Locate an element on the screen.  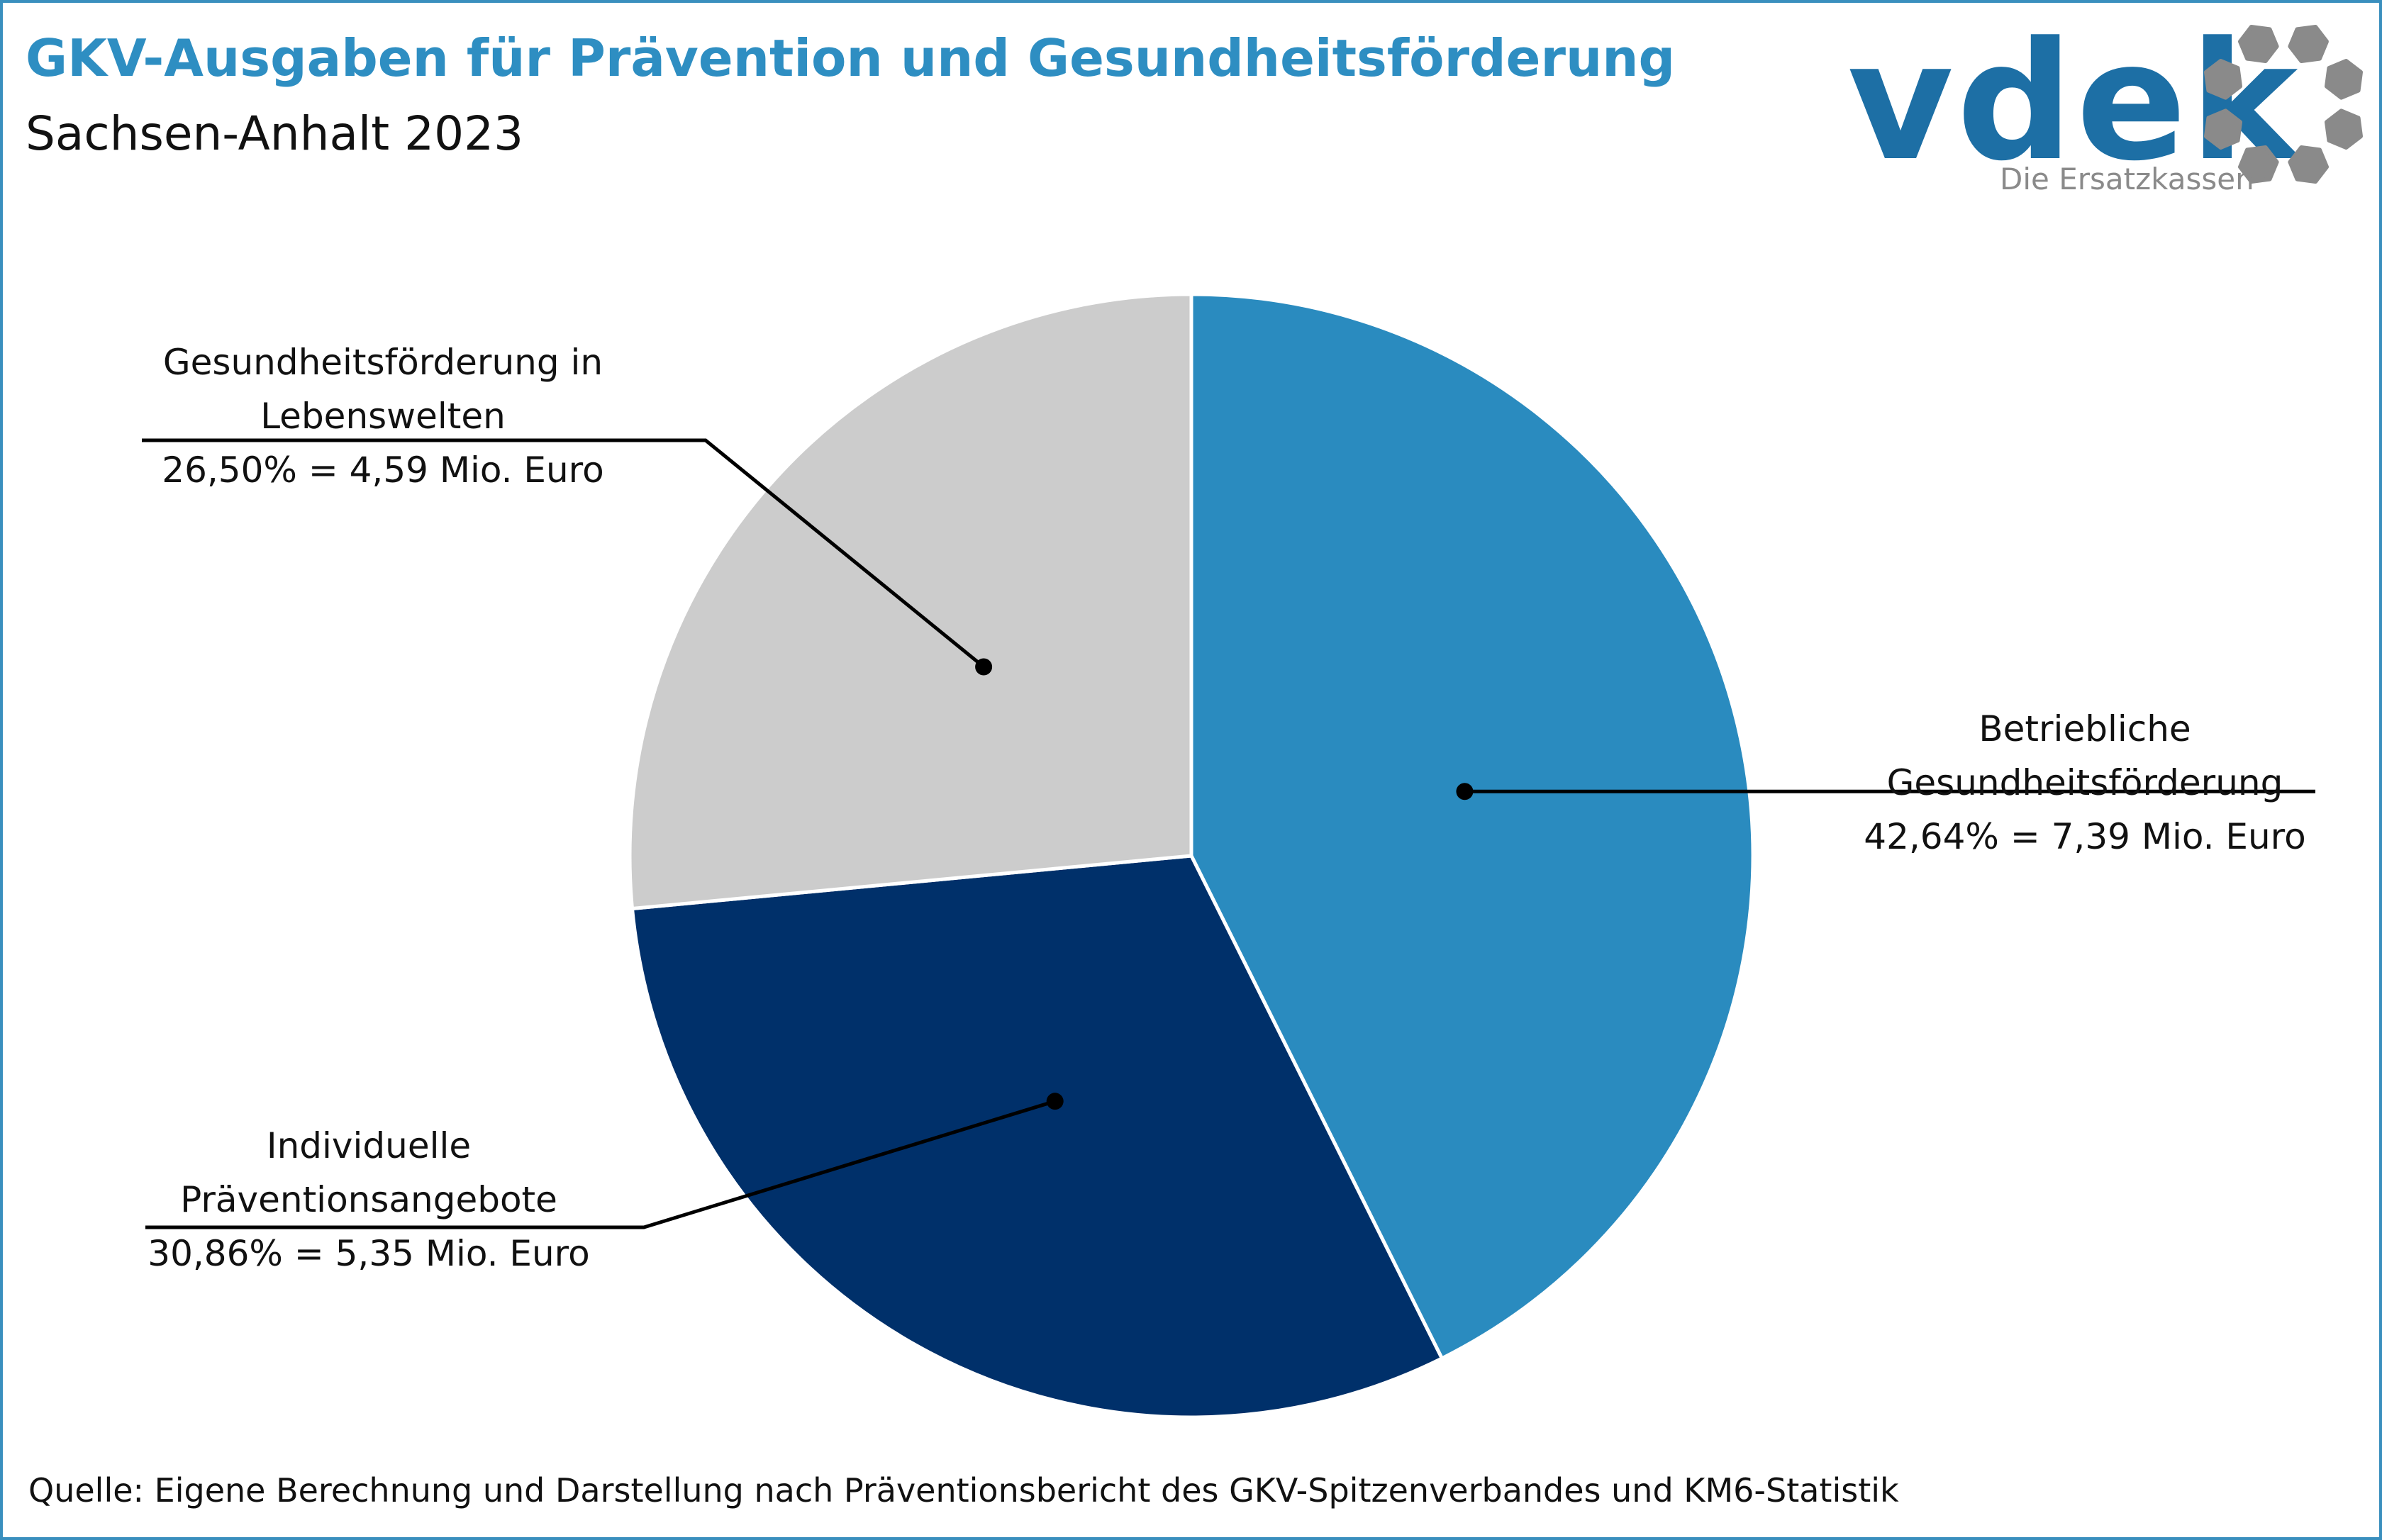
slice-label-line1: Individuelle is located at coordinates (369, 1145).